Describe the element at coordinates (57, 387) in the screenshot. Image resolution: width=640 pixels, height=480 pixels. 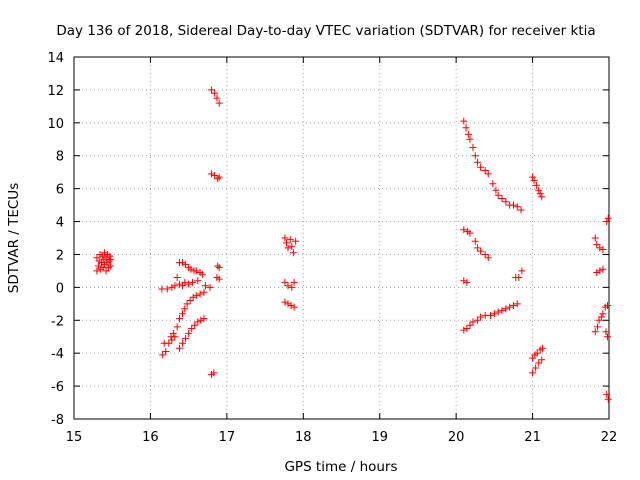
I see `y-tick-label: -6` at that location.